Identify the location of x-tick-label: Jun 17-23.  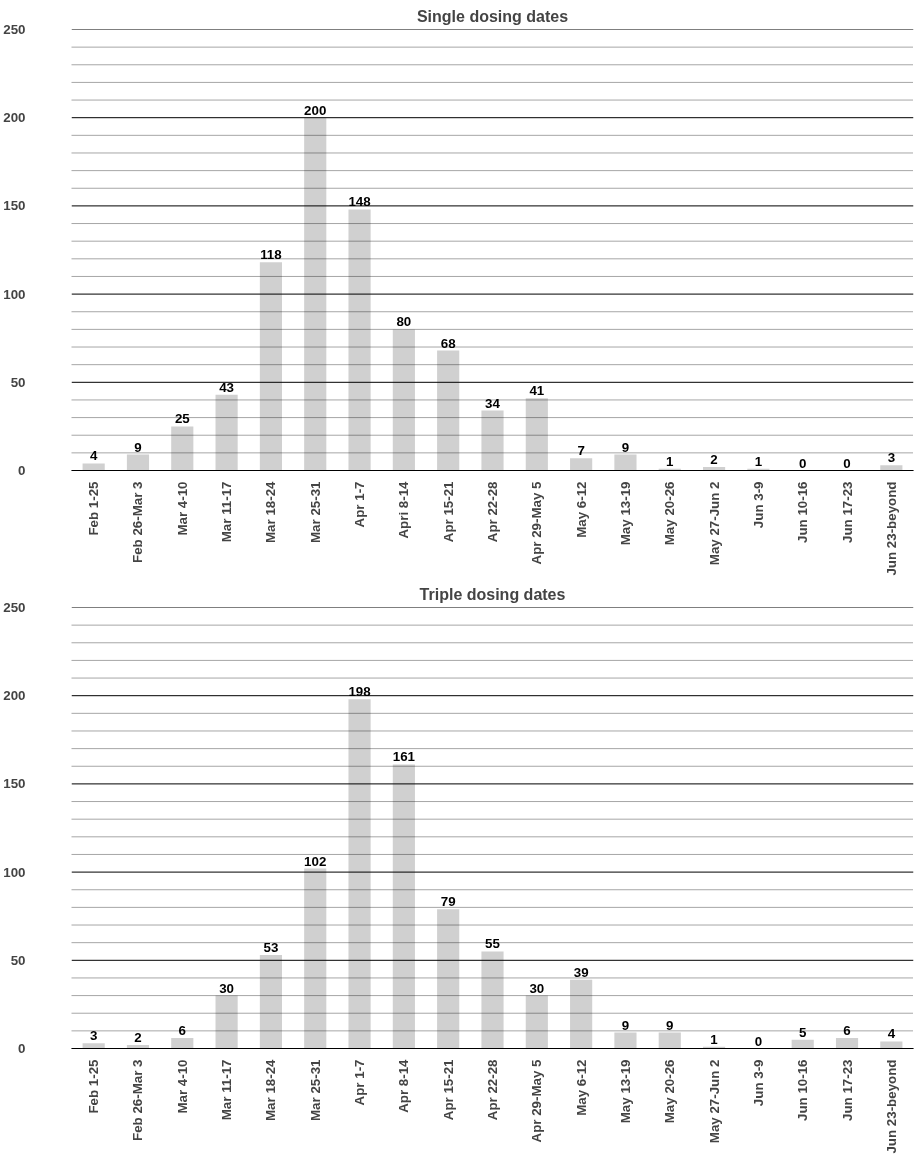
(847, 1090).